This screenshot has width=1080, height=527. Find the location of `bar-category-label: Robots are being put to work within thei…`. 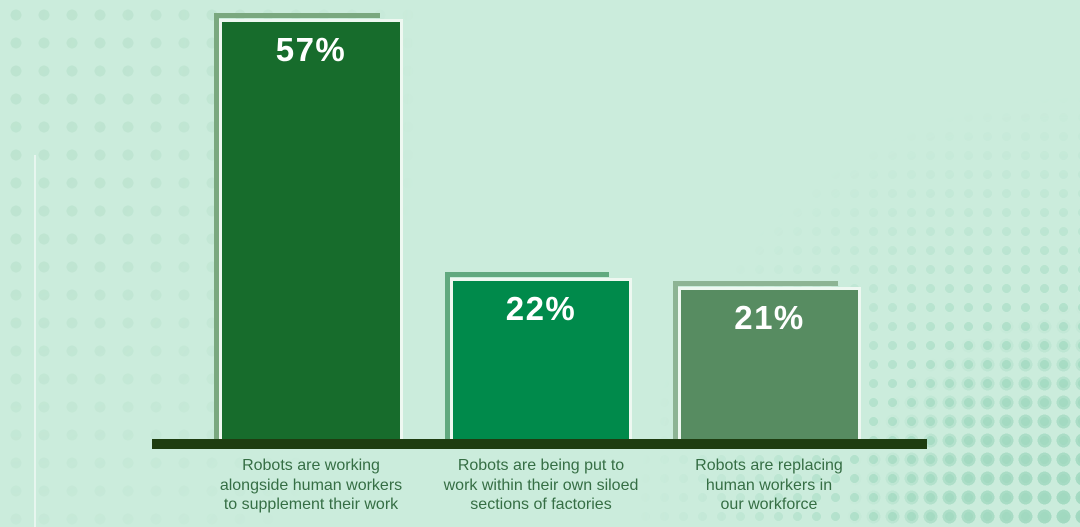

bar-category-label: Robots are being put to work within thei… is located at coordinates (541, 485).